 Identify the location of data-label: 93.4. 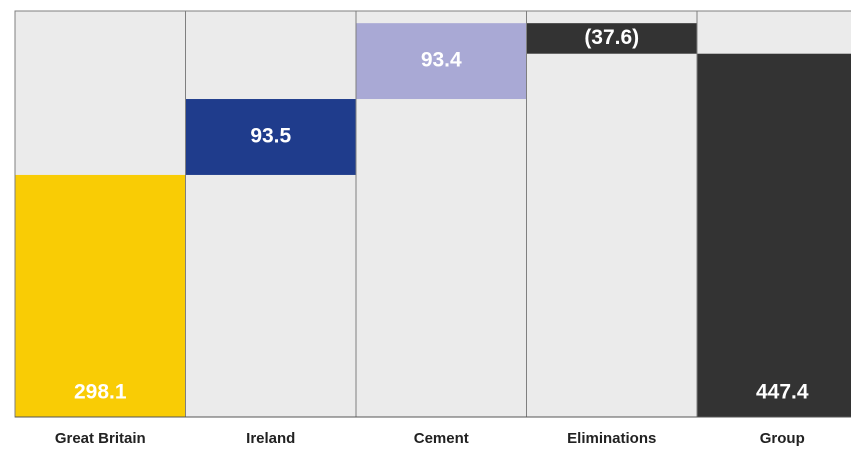
(441, 60).